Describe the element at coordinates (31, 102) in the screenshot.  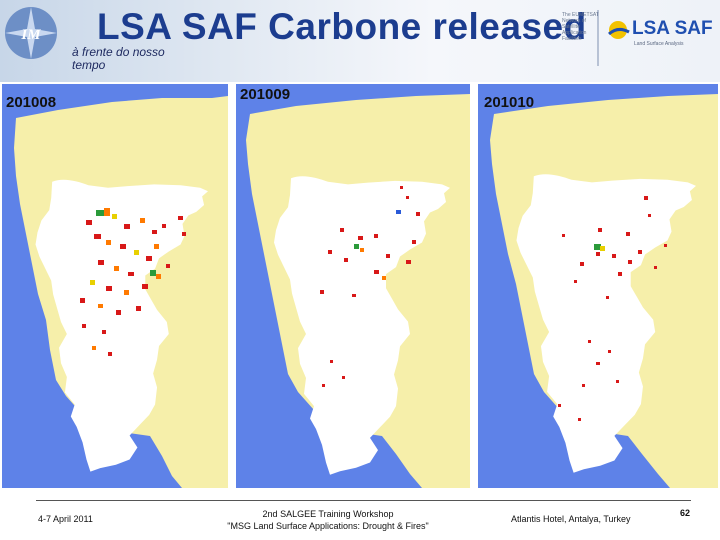
I see `panel-label-201008: 201008` at that location.